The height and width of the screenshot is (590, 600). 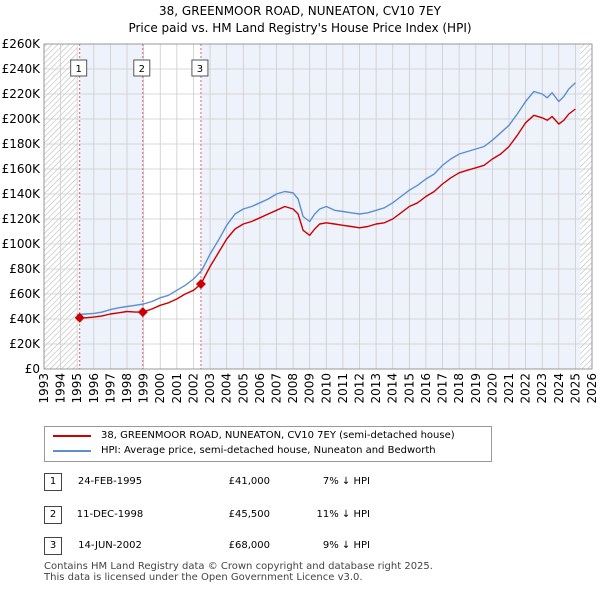 What do you see at coordinates (300, 547) in the screenshot?
I see `transaction-row: 3 14-JUN-2002 £68,000 9% ↓ HPI` at bounding box center [300, 547].